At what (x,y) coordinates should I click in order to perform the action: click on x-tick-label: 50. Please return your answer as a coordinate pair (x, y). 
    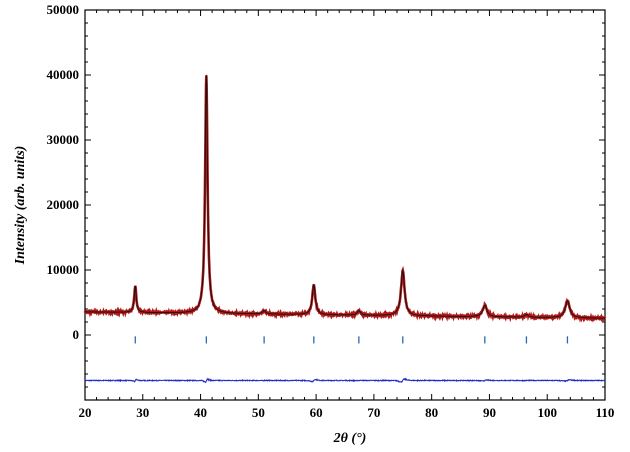
    Looking at the image, I should click on (258, 412).